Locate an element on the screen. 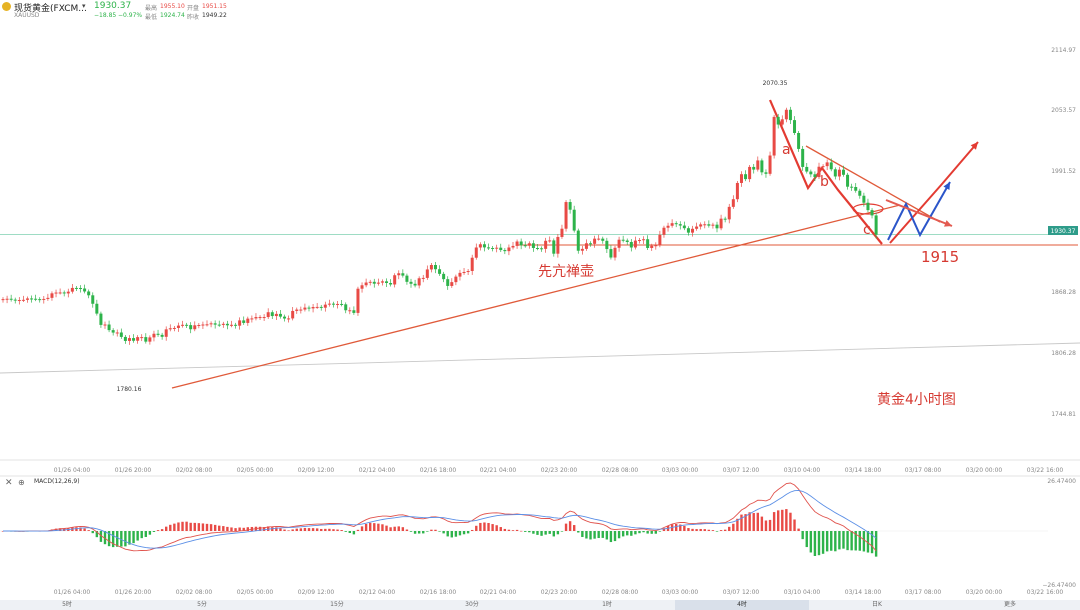 This screenshot has width=1080, height=610. timeframe-tab: 日K is located at coordinates (877, 604).